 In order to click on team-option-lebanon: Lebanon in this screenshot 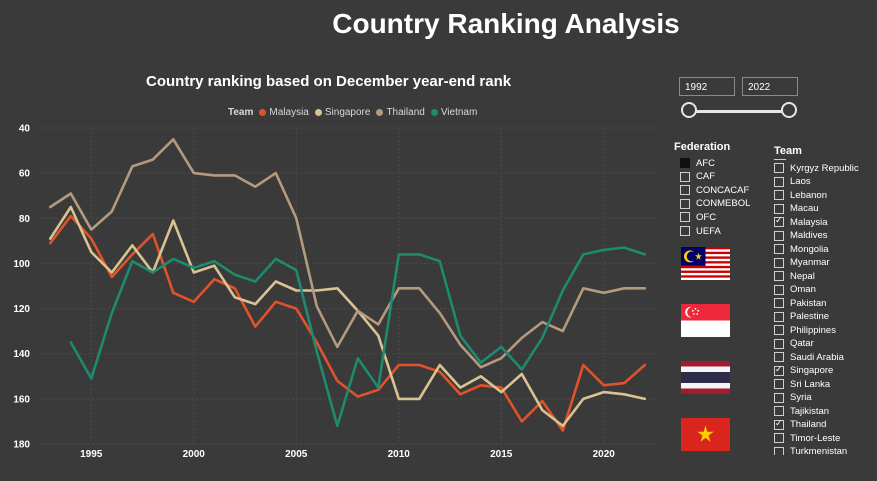, I will do `click(800, 195)`.